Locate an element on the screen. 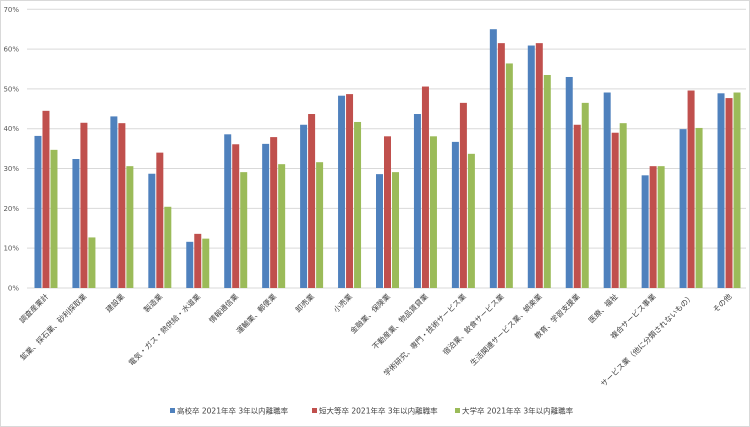 Image resolution: width=750 pixels, height=427 pixels. y-tick-label: 70% is located at coordinates (11, 10).